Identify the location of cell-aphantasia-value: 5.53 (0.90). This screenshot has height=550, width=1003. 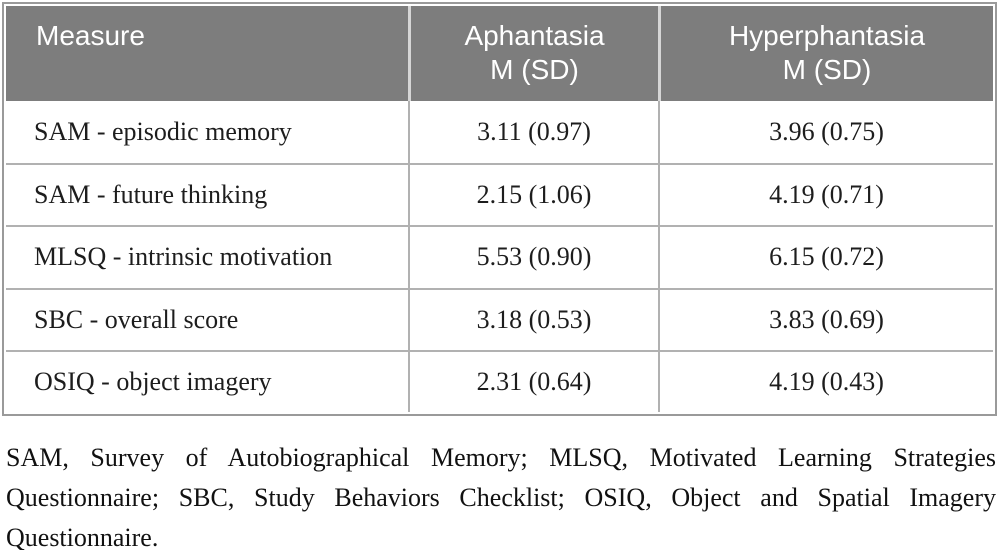
(533, 256).